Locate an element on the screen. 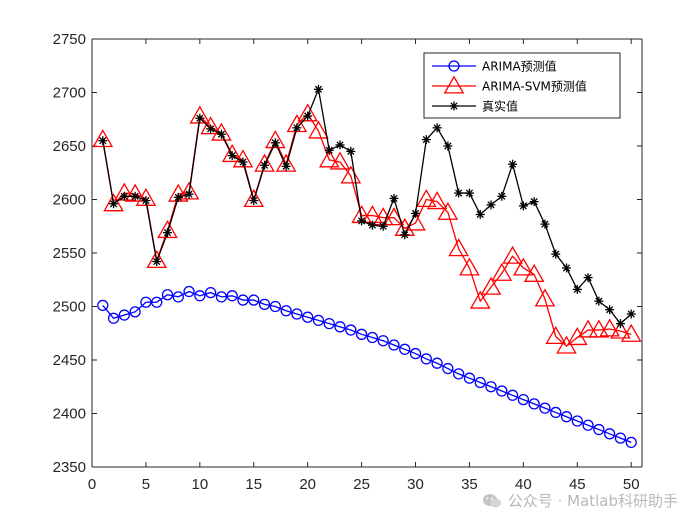 This screenshot has height=525, width=700. legend-item: 真实值 is located at coordinates (475, 106).